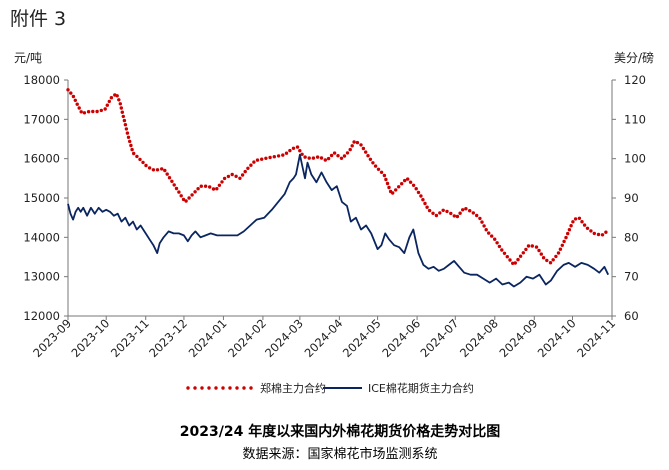 The height and width of the screenshot is (470, 669). Describe the element at coordinates (208, 338) in the screenshot. I see `x-tick-label: 2024-01` at that location.